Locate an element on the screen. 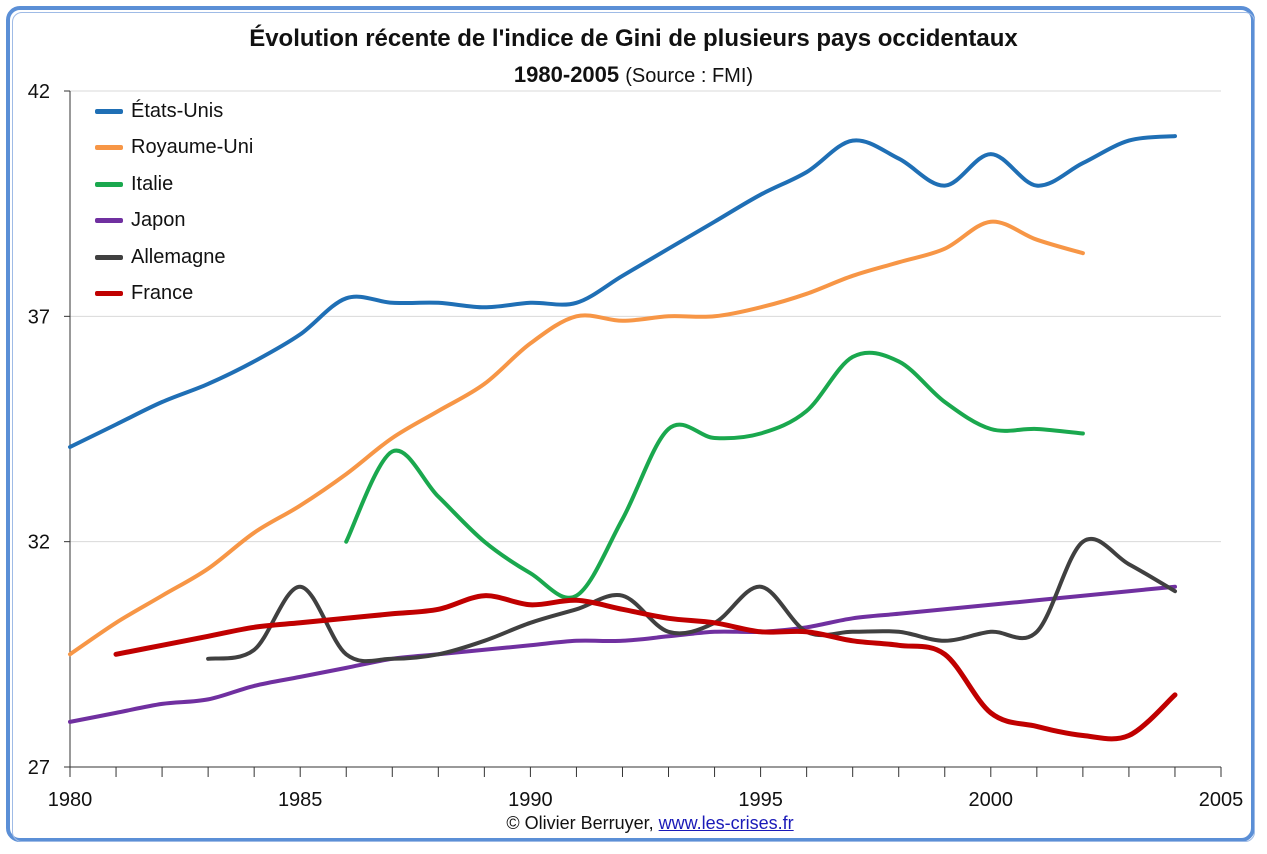 The width and height of the screenshot is (1267, 854). legend-label: France is located at coordinates (162, 293).